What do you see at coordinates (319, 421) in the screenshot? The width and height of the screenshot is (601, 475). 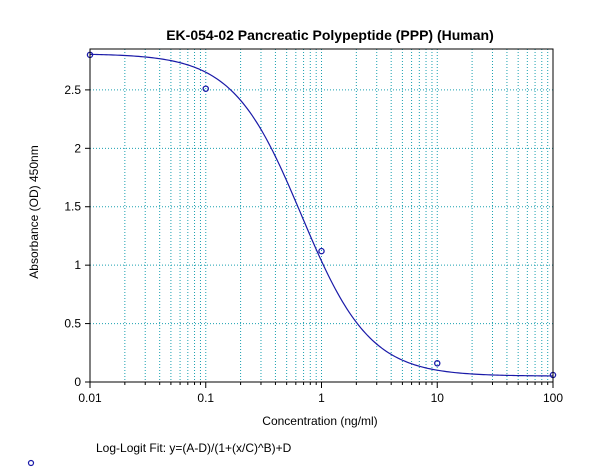 I see `x-axis-label: Concentration (ng/ml)` at bounding box center [319, 421].